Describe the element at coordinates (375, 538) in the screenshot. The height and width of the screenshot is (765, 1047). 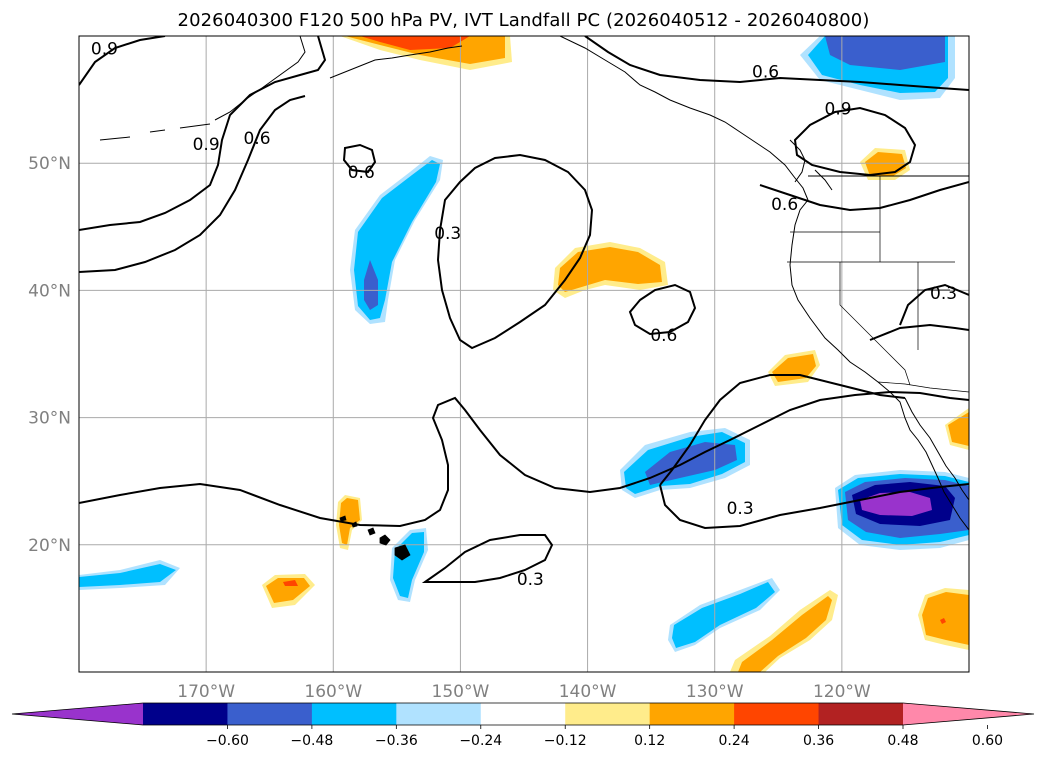
I see `coast-hawaii` at that location.